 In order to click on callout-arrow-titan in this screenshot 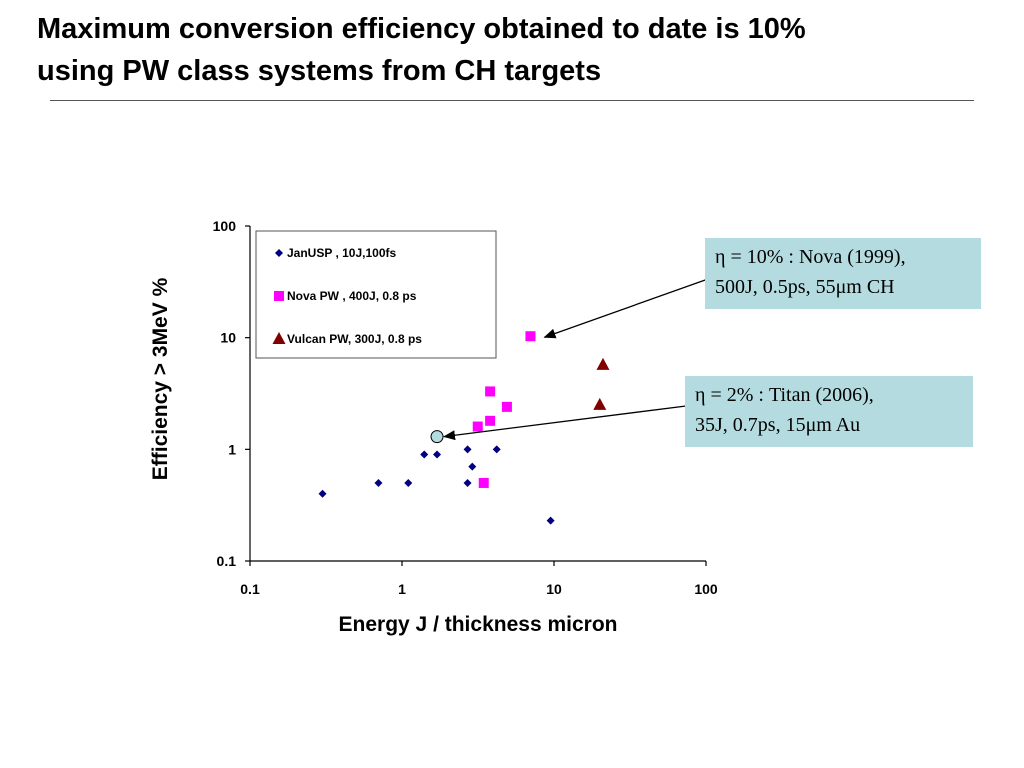, I will do `click(565, 423)`.